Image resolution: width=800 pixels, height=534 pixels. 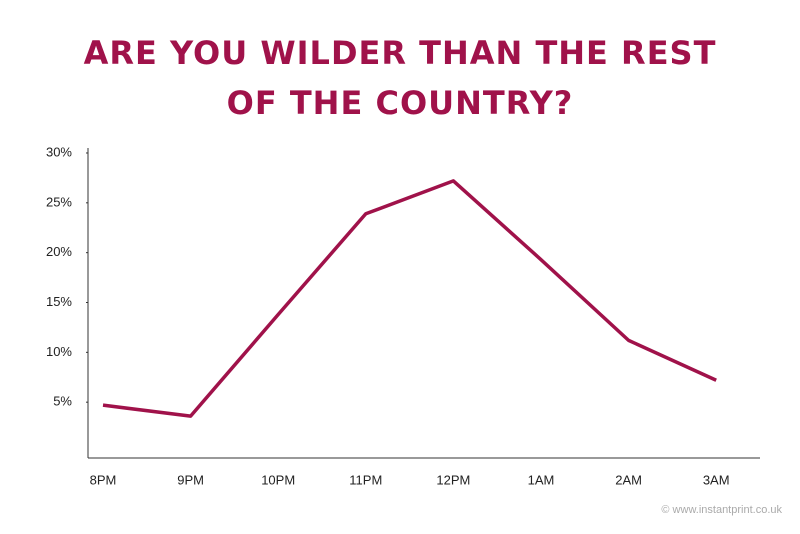 I want to click on x-tick-label: 11PM, so click(x=365, y=479).